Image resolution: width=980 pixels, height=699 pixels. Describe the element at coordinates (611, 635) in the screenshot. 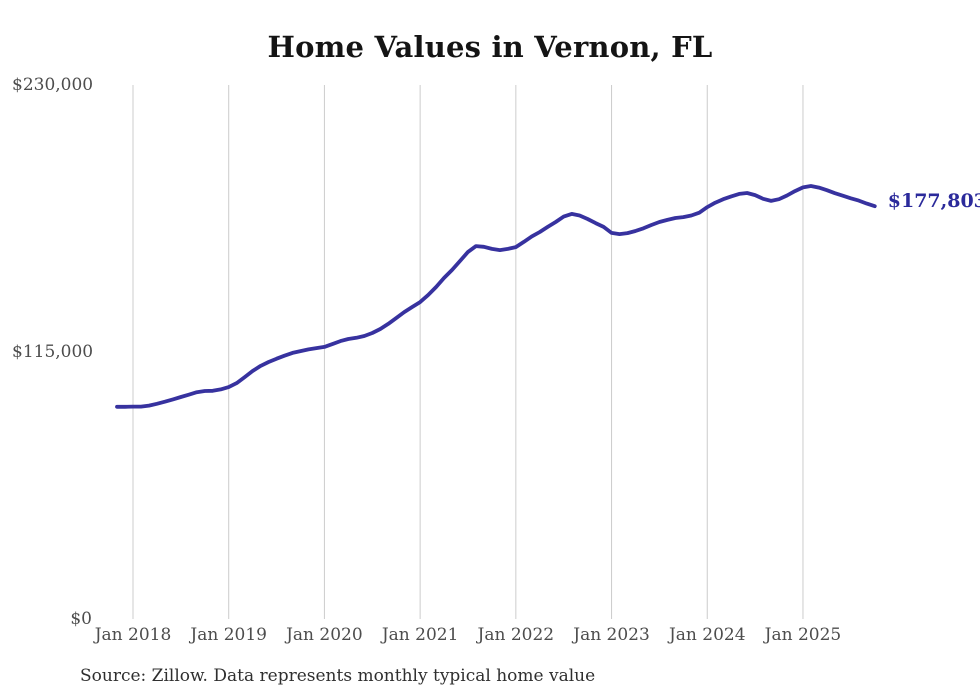

I see `x-axis-tick-label: Jan 2023` at that location.